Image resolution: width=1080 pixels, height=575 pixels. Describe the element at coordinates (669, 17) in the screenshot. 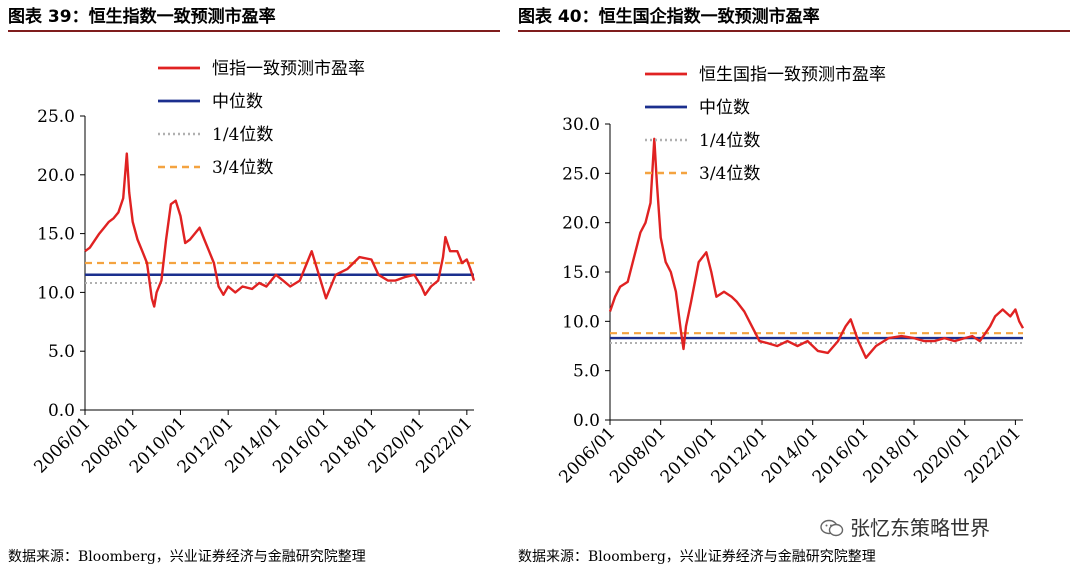

I see `right-figure-title: 图表 40：恒生国企指数一致预测市盈率` at that location.